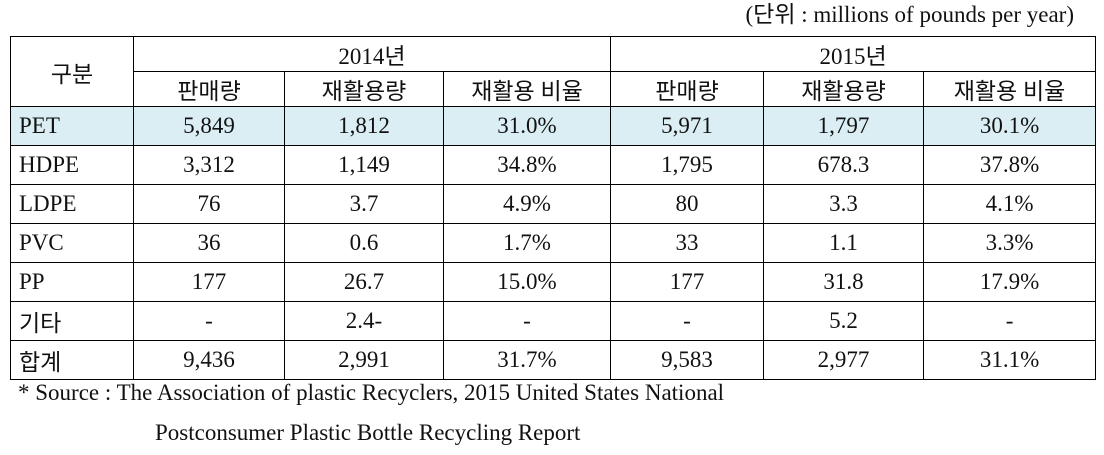  What do you see at coordinates (844, 89) in the screenshot?
I see `header-recycled-2015: 재활용량` at bounding box center [844, 89].